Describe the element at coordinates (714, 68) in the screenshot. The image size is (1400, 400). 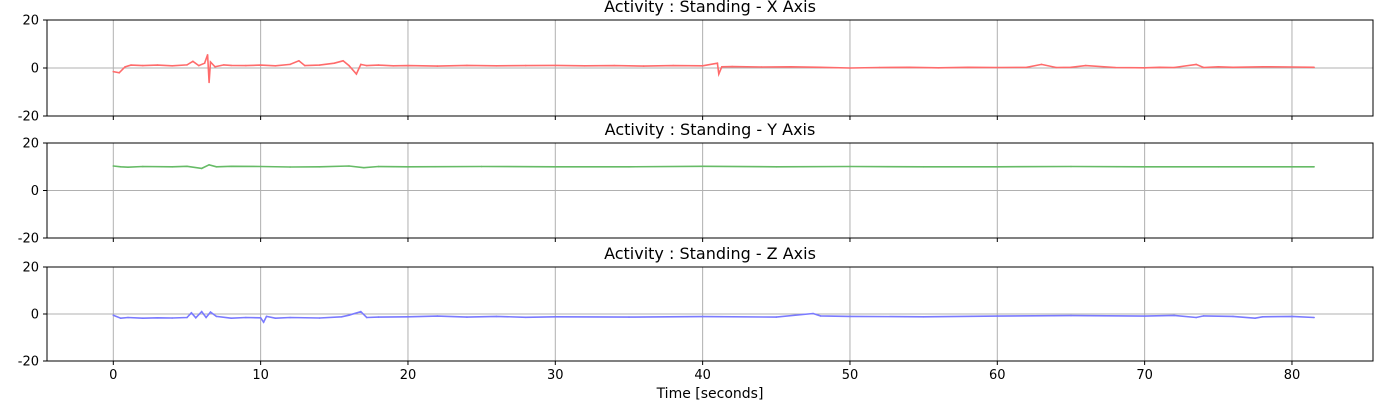
I see `series-line-x` at that location.